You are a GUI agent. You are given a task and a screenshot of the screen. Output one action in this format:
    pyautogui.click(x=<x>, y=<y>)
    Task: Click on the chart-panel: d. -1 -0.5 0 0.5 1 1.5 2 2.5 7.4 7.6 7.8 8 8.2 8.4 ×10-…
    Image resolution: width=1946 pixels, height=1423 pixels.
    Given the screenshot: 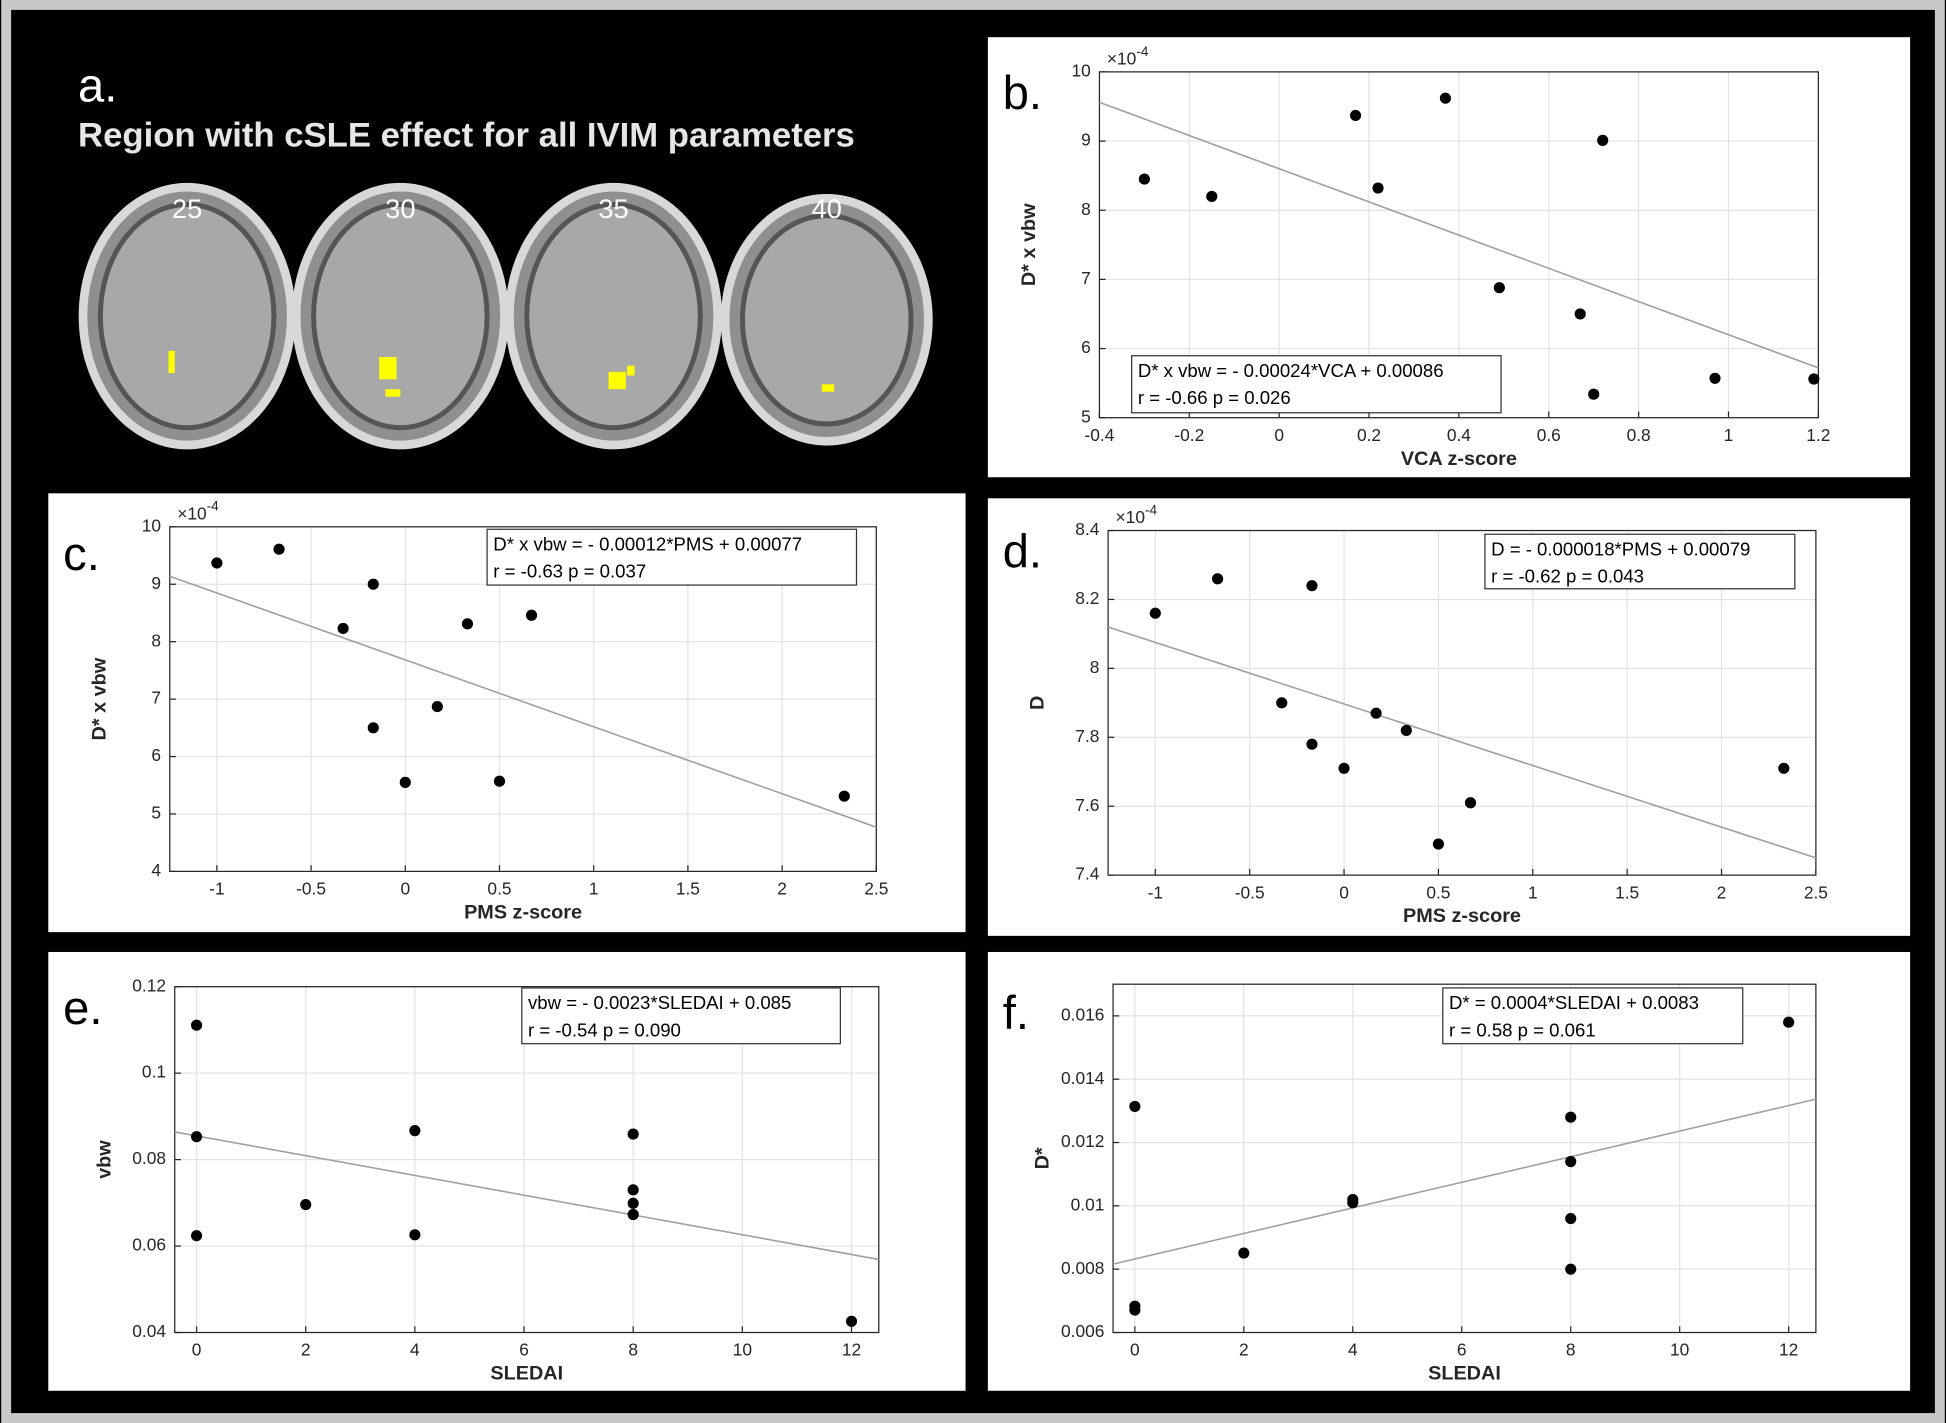 What is the action you would take?
    pyautogui.click(x=1449, y=717)
    